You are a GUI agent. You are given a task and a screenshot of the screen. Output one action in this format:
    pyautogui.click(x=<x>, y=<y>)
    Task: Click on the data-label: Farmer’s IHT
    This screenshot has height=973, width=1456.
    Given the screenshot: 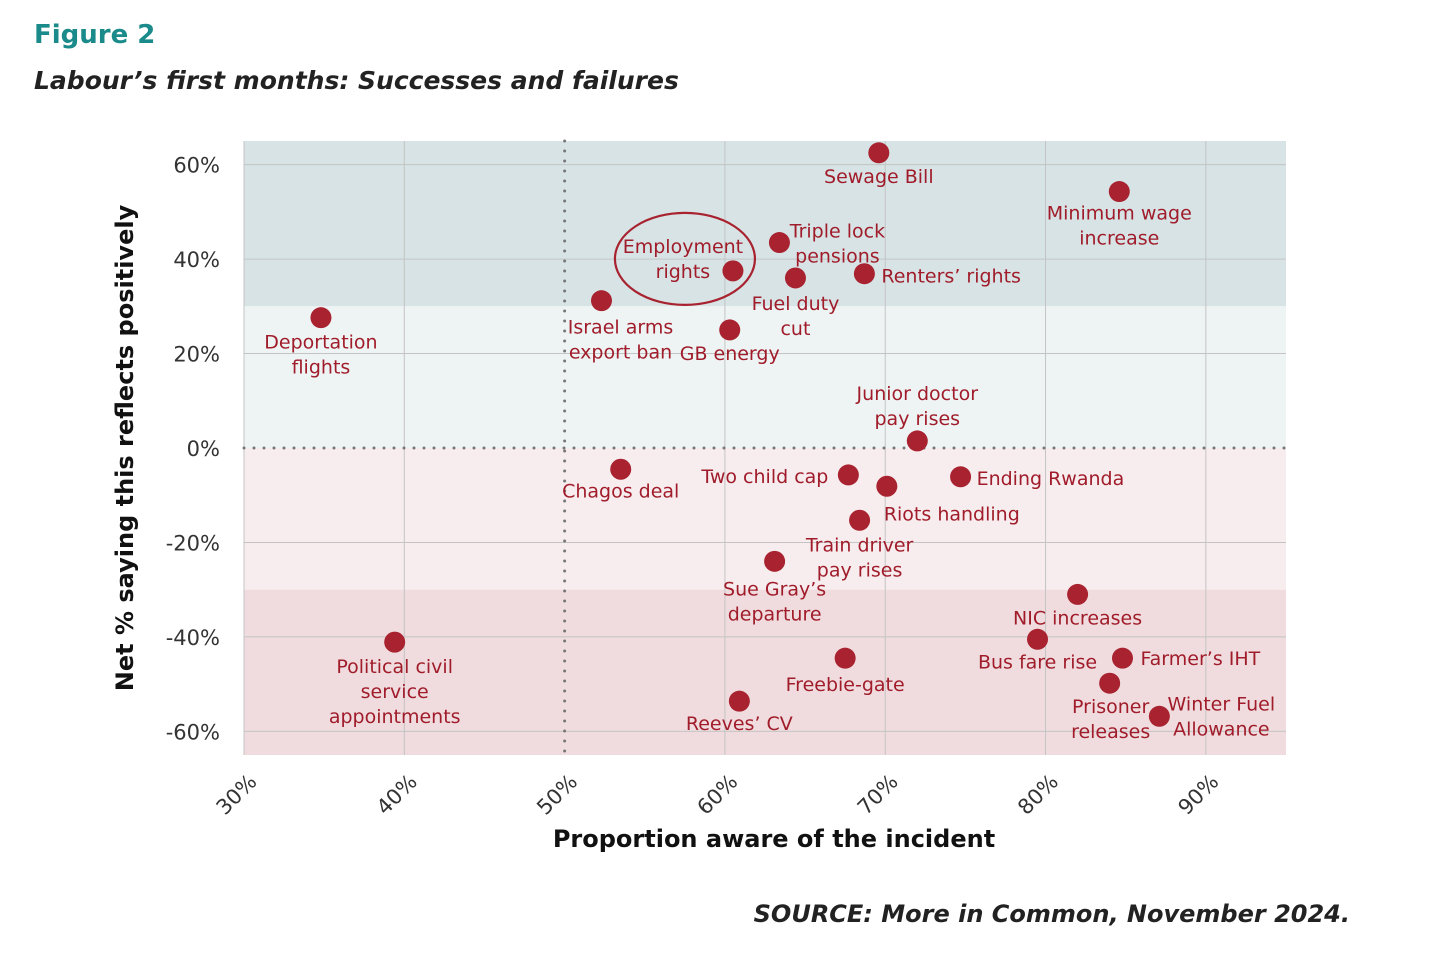 What is the action you would take?
    pyautogui.click(x=1200, y=659)
    